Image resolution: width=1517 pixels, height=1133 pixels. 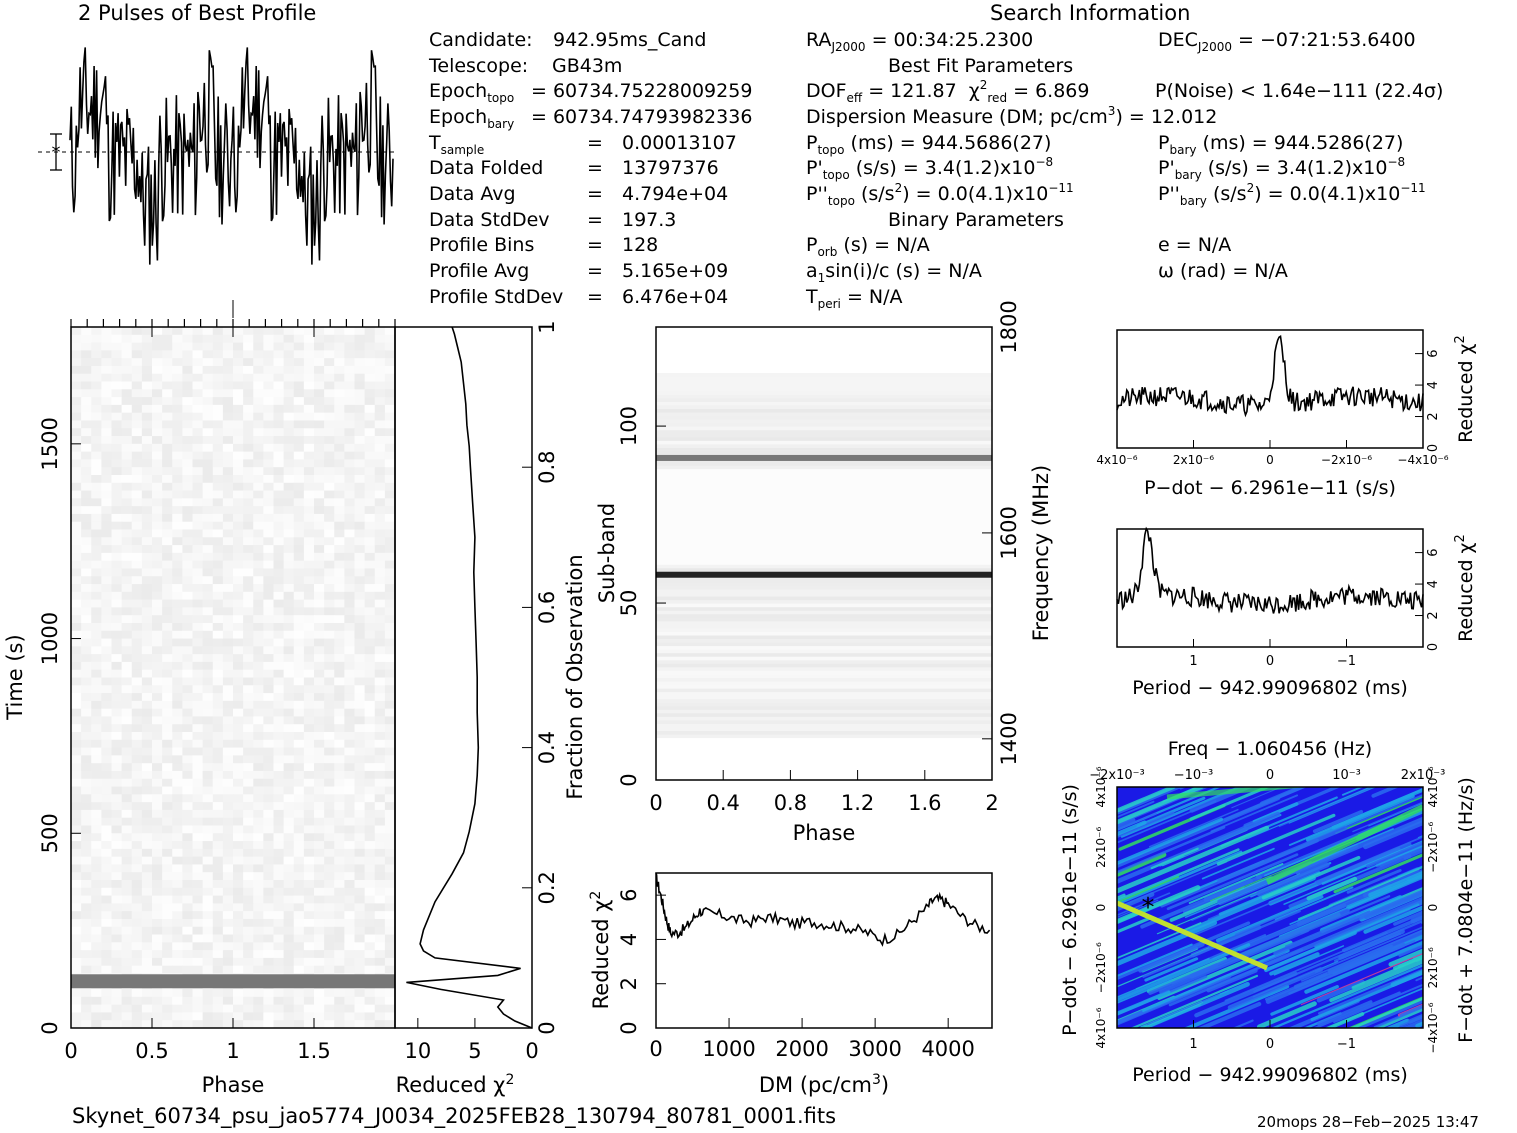 What do you see at coordinates (1433, 416) in the screenshot?
I see `pdot-chi2-ytick-label: 2` at bounding box center [1433, 416].